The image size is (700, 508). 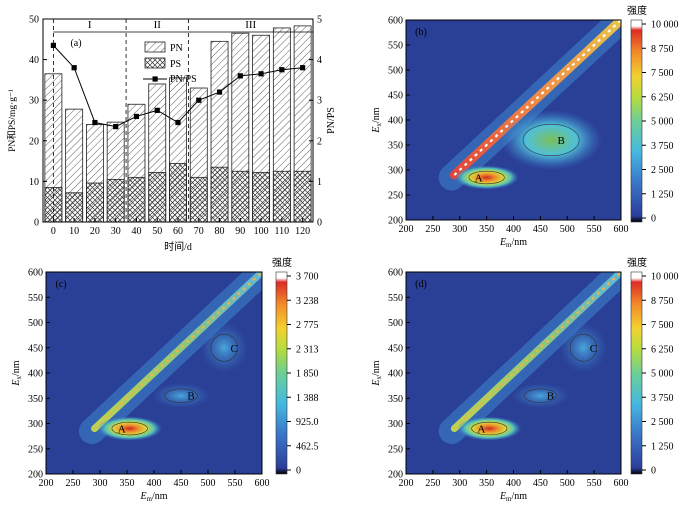 I want to click on x-axis-label-b: Em/nm, so click(x=513, y=243).